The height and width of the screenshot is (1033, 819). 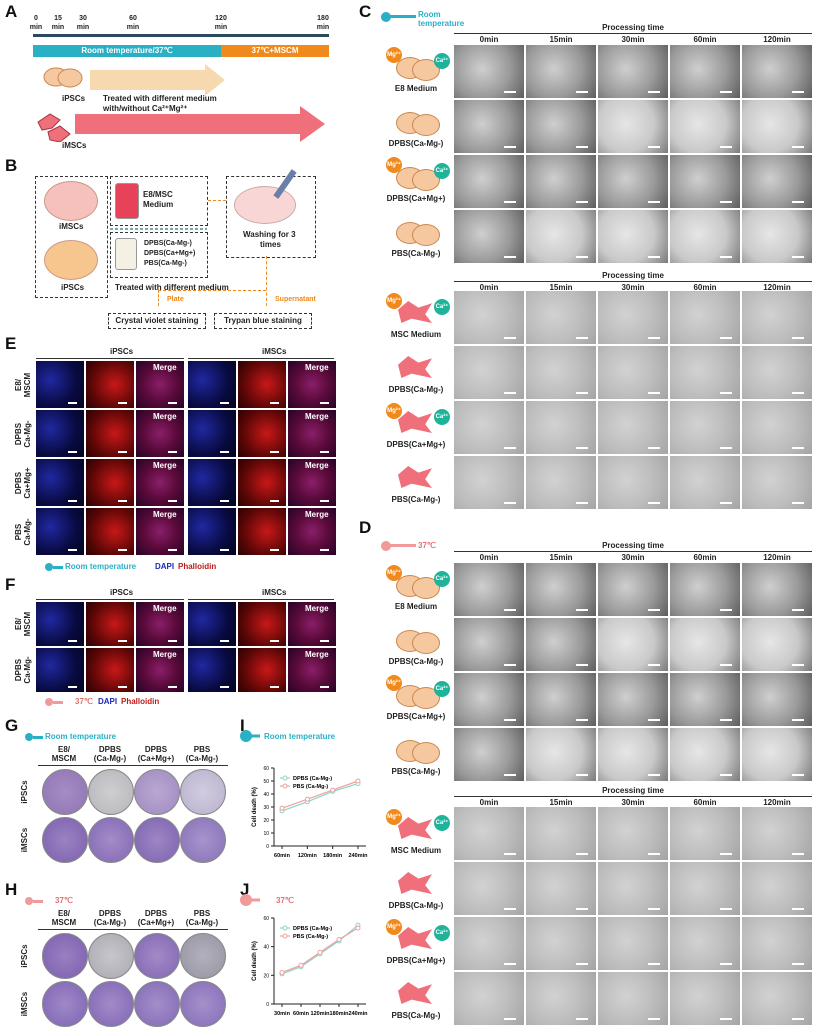 I want to click on row-label-line2: Ca-Mg-, so click(x=27, y=670).